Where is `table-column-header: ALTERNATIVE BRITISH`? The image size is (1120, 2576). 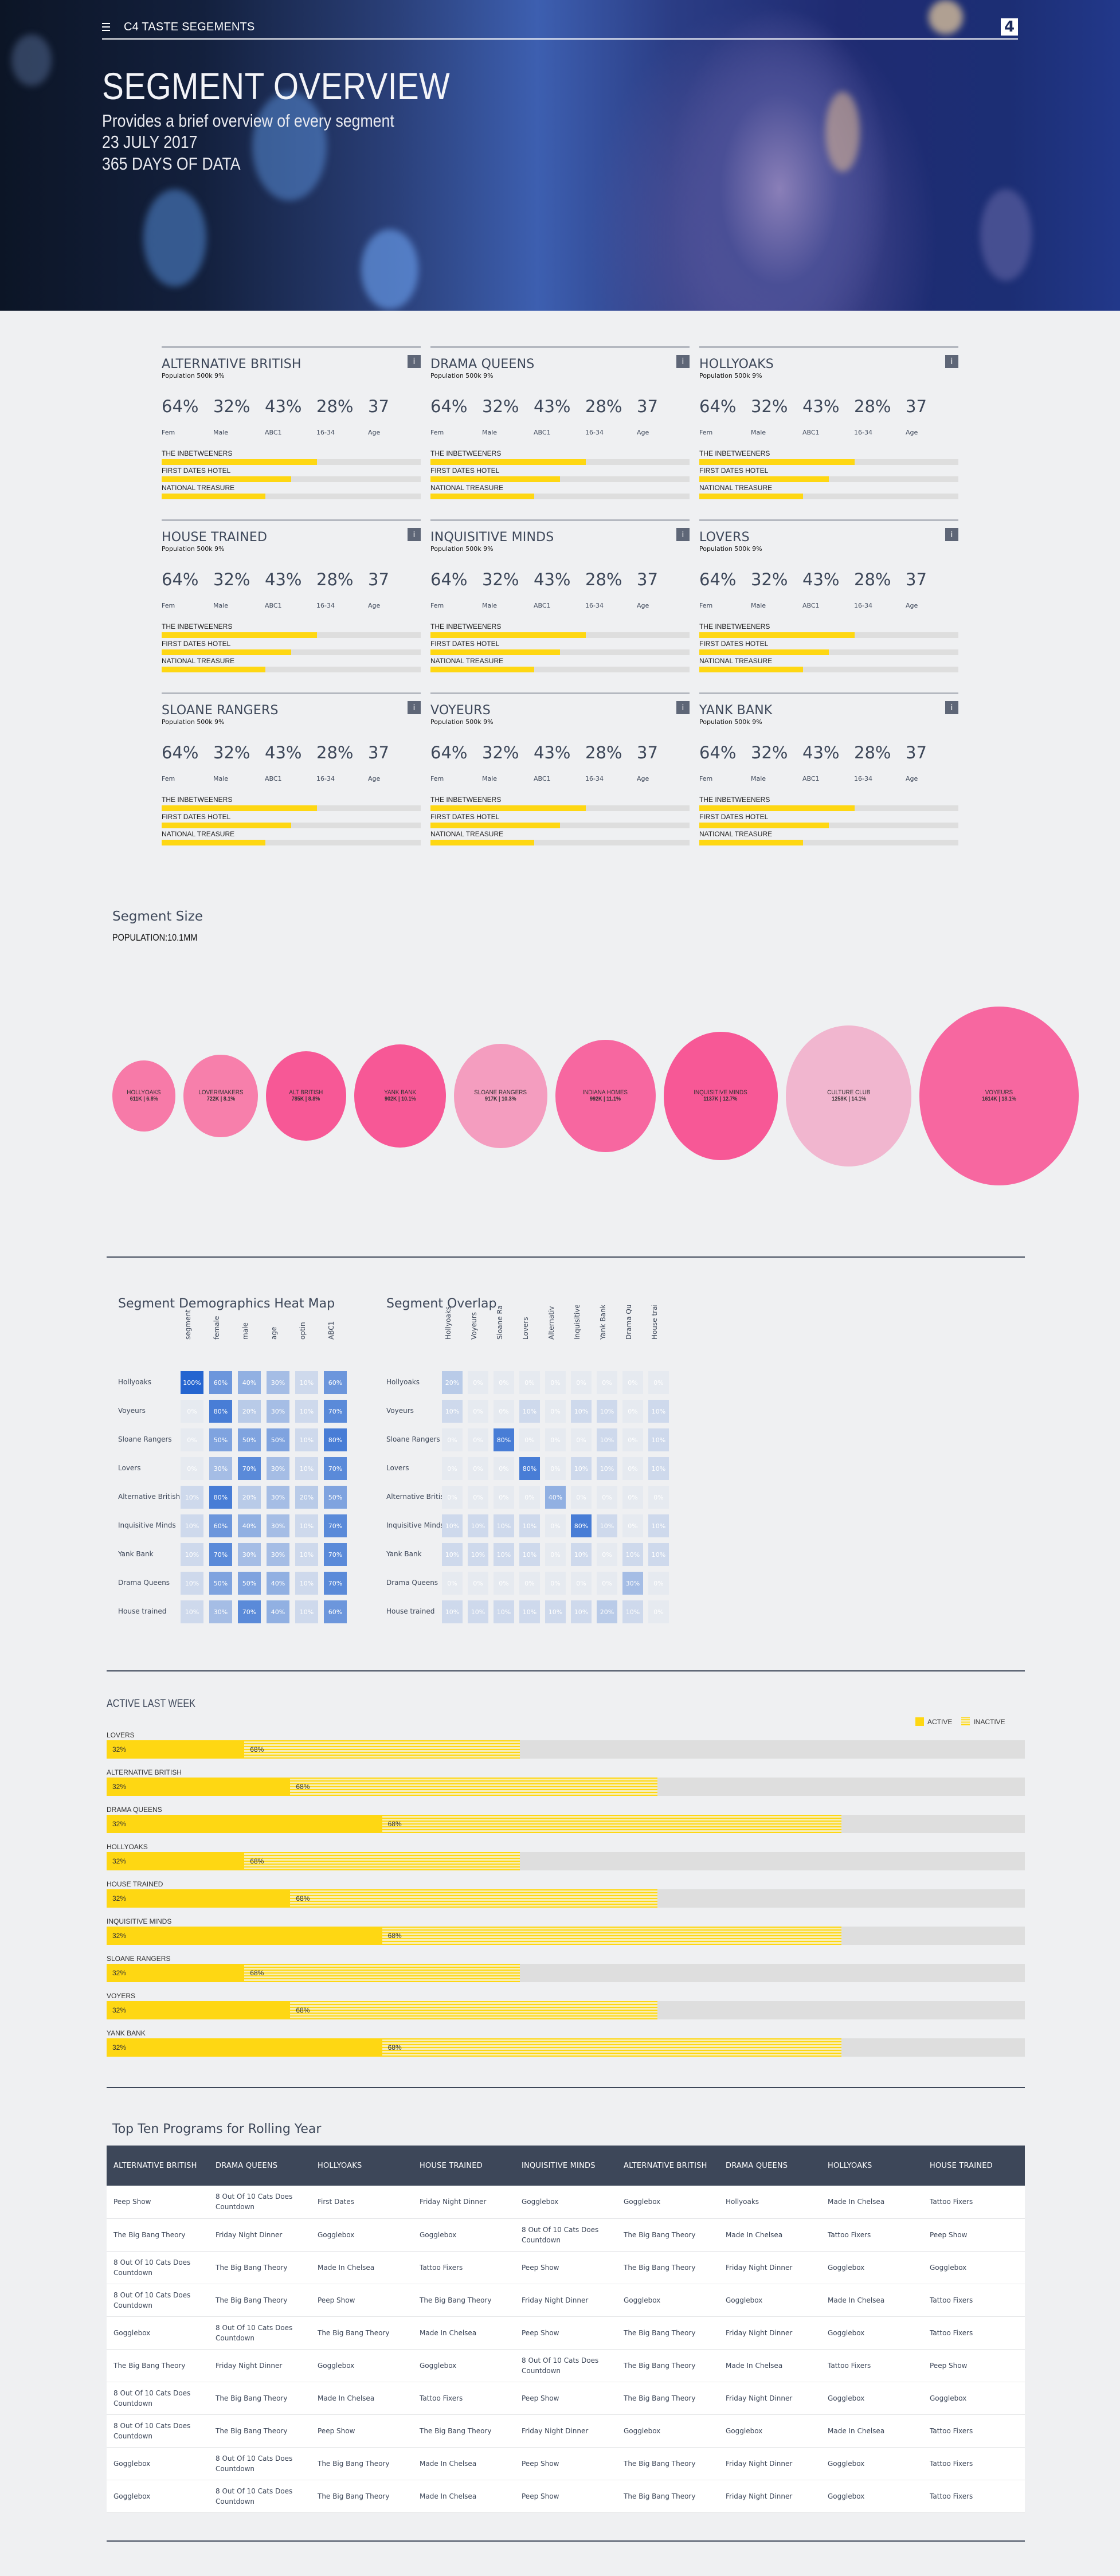 table-column-header: ALTERNATIVE BRITISH is located at coordinates (668, 2166).